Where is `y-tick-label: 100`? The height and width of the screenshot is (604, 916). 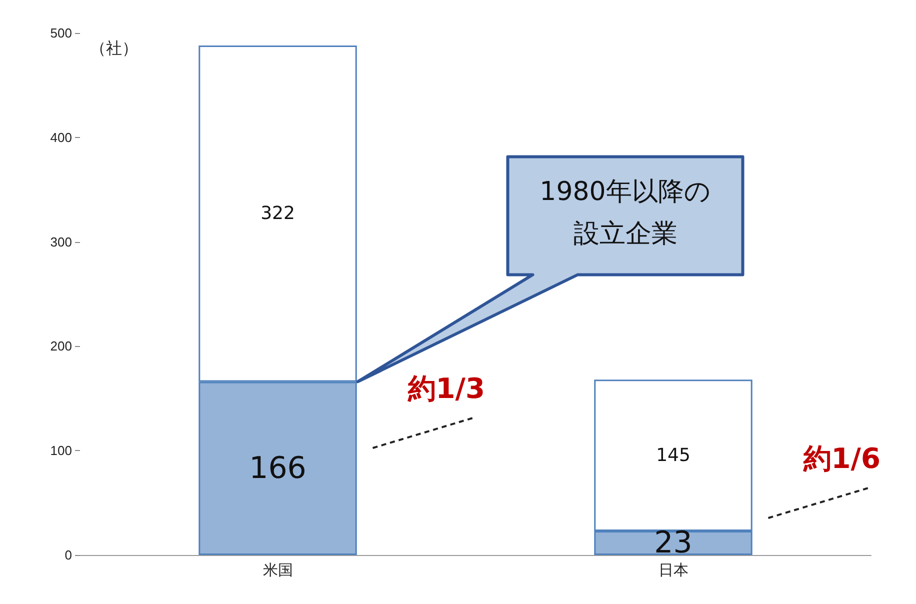 y-tick-label: 100 is located at coordinates (61, 450).